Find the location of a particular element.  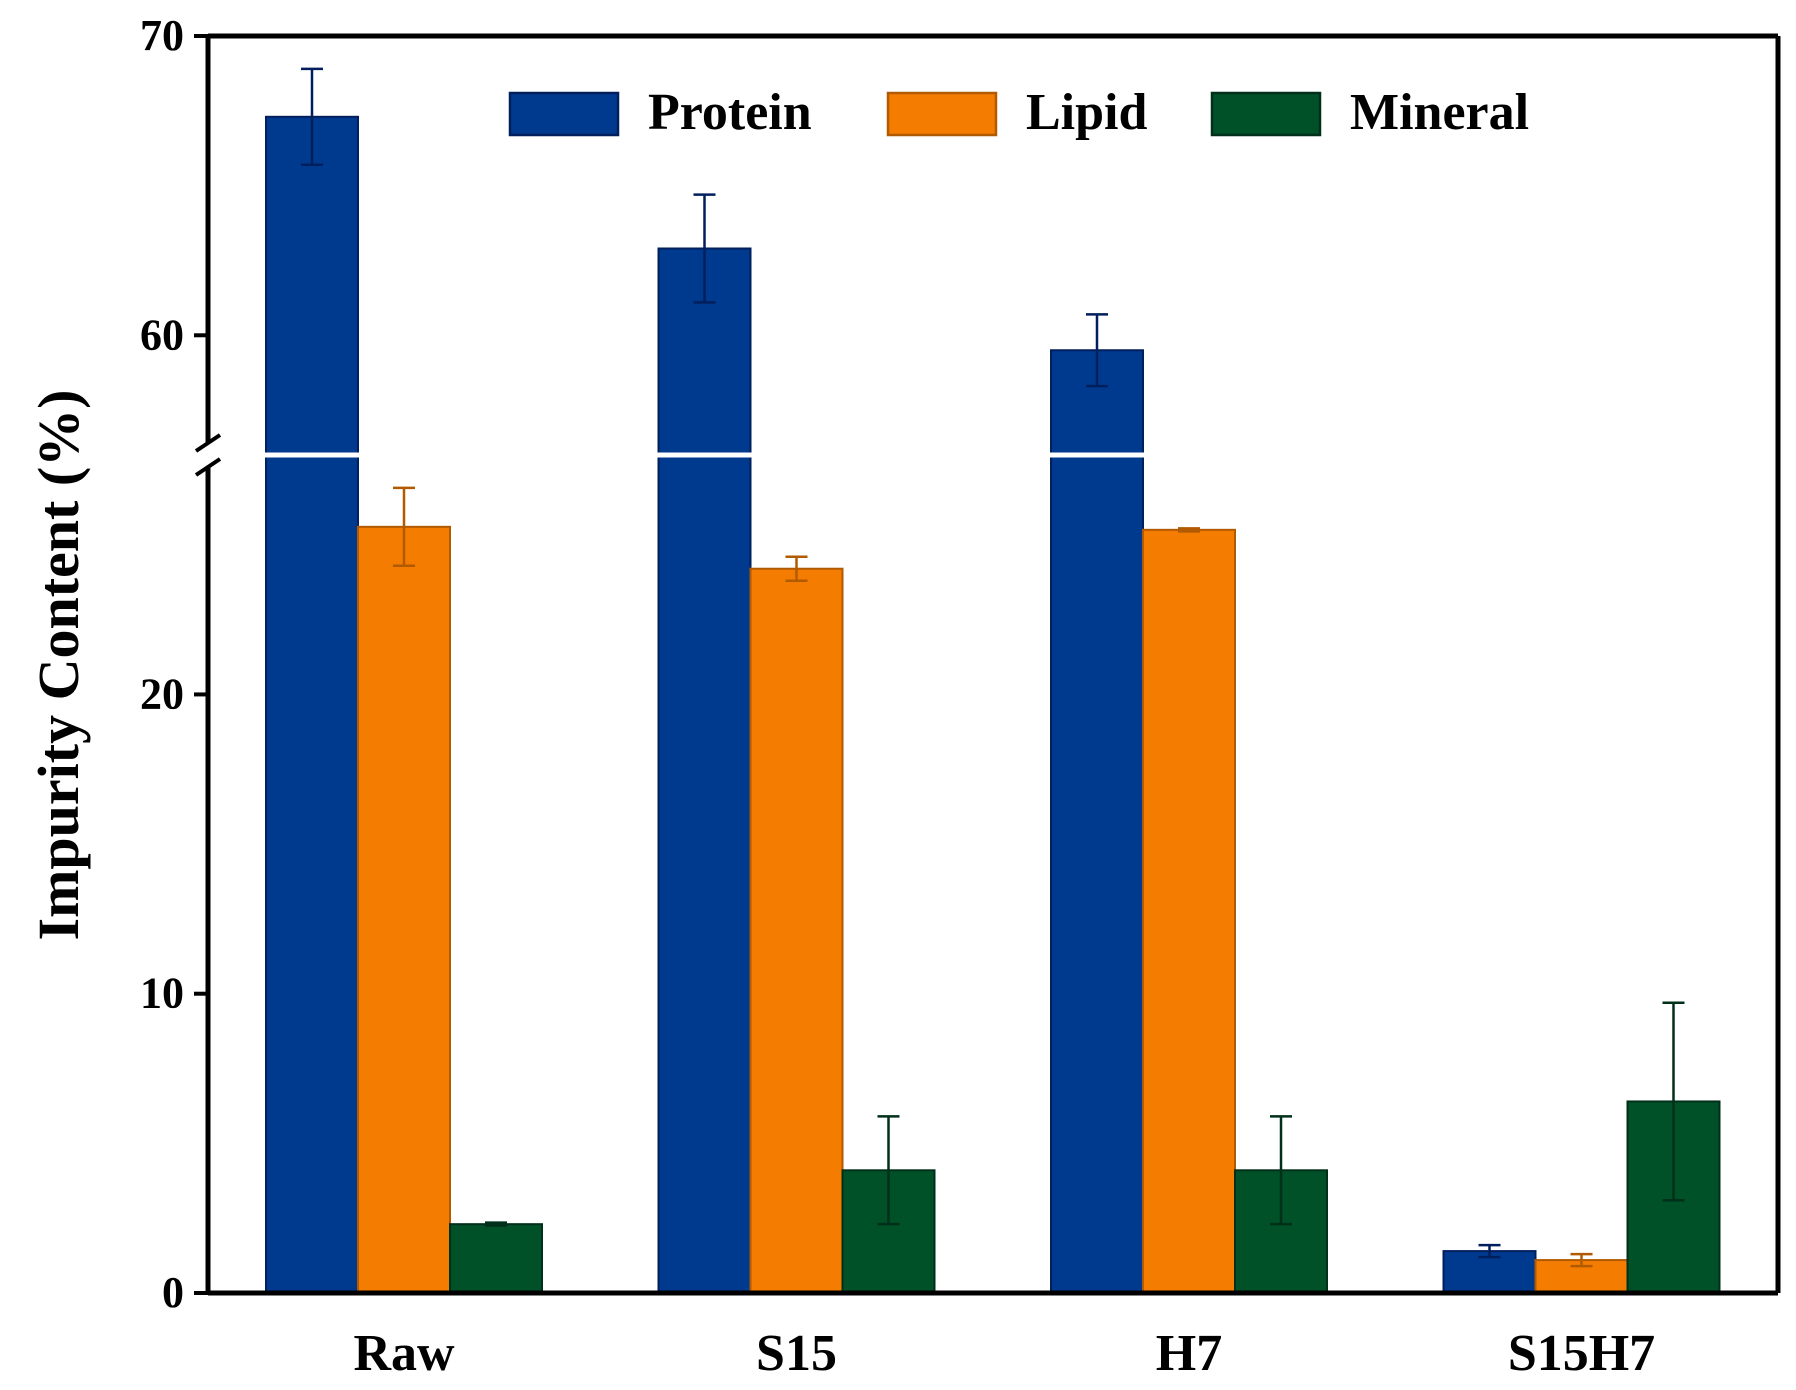

bar-protein-h7 is located at coordinates (1097, 821).